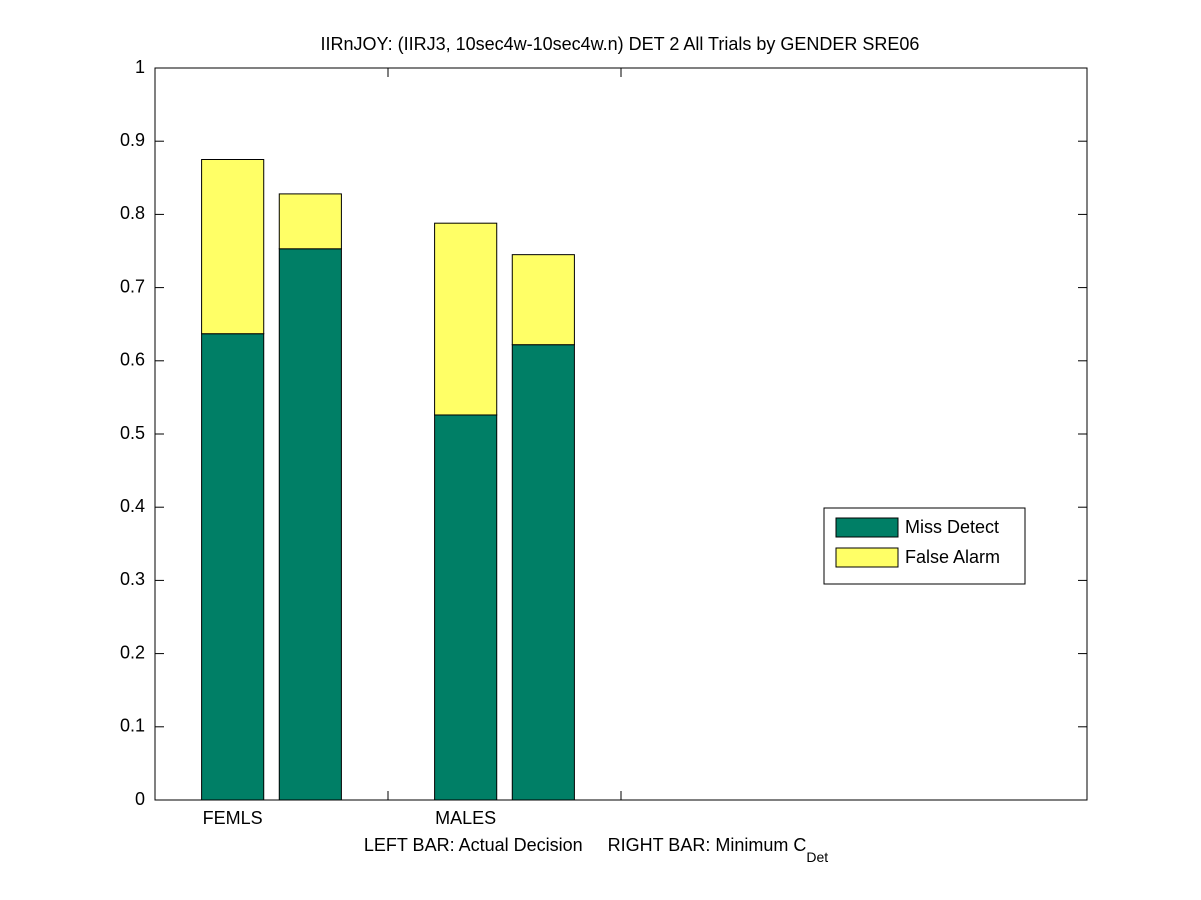 This screenshot has width=1201, height=900. What do you see at coordinates (140, 67) in the screenshot?
I see `y-tick-label: 1` at bounding box center [140, 67].